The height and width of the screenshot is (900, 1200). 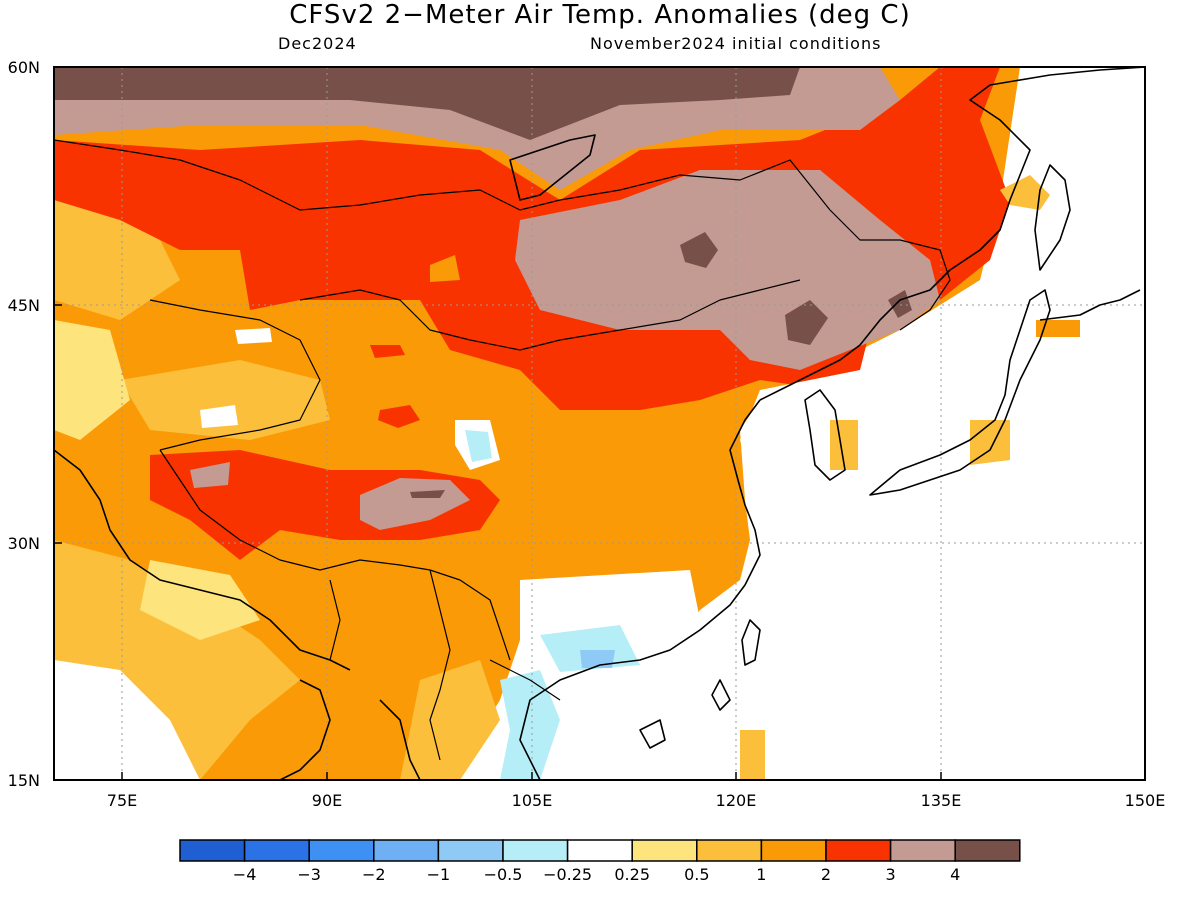 I want to click on x-tick-label: 90E, so click(x=327, y=800).